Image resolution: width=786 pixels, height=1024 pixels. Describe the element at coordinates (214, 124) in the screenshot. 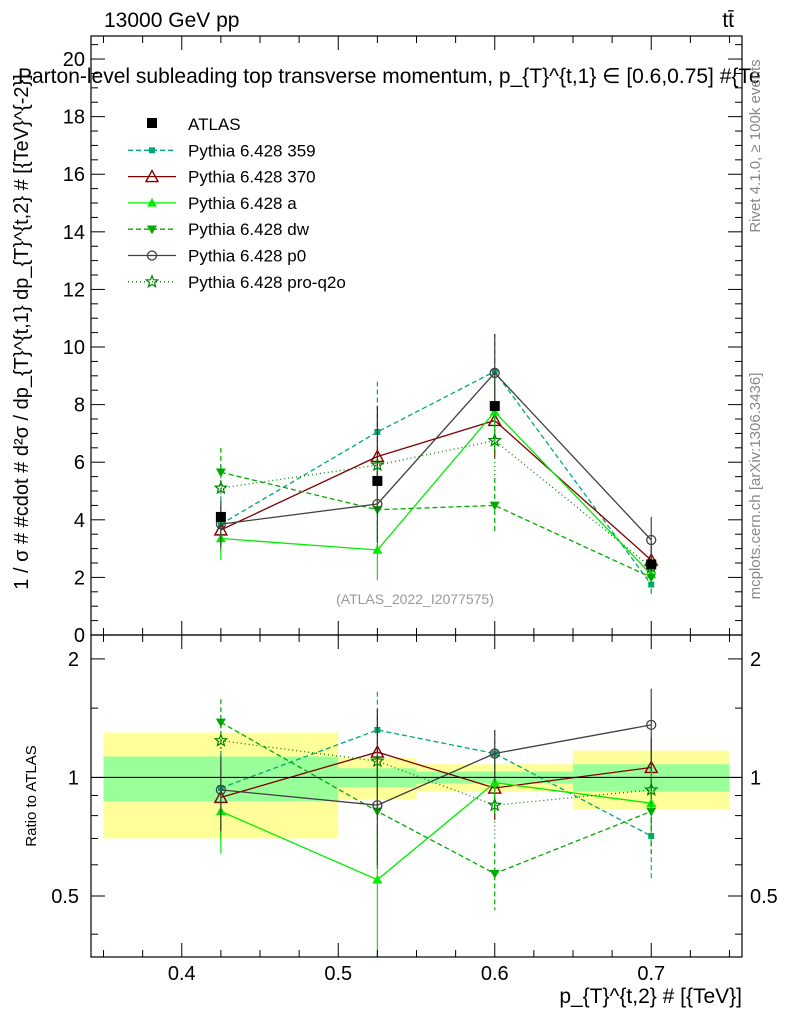

I see `legend-label-atlas: ATLAS` at that location.